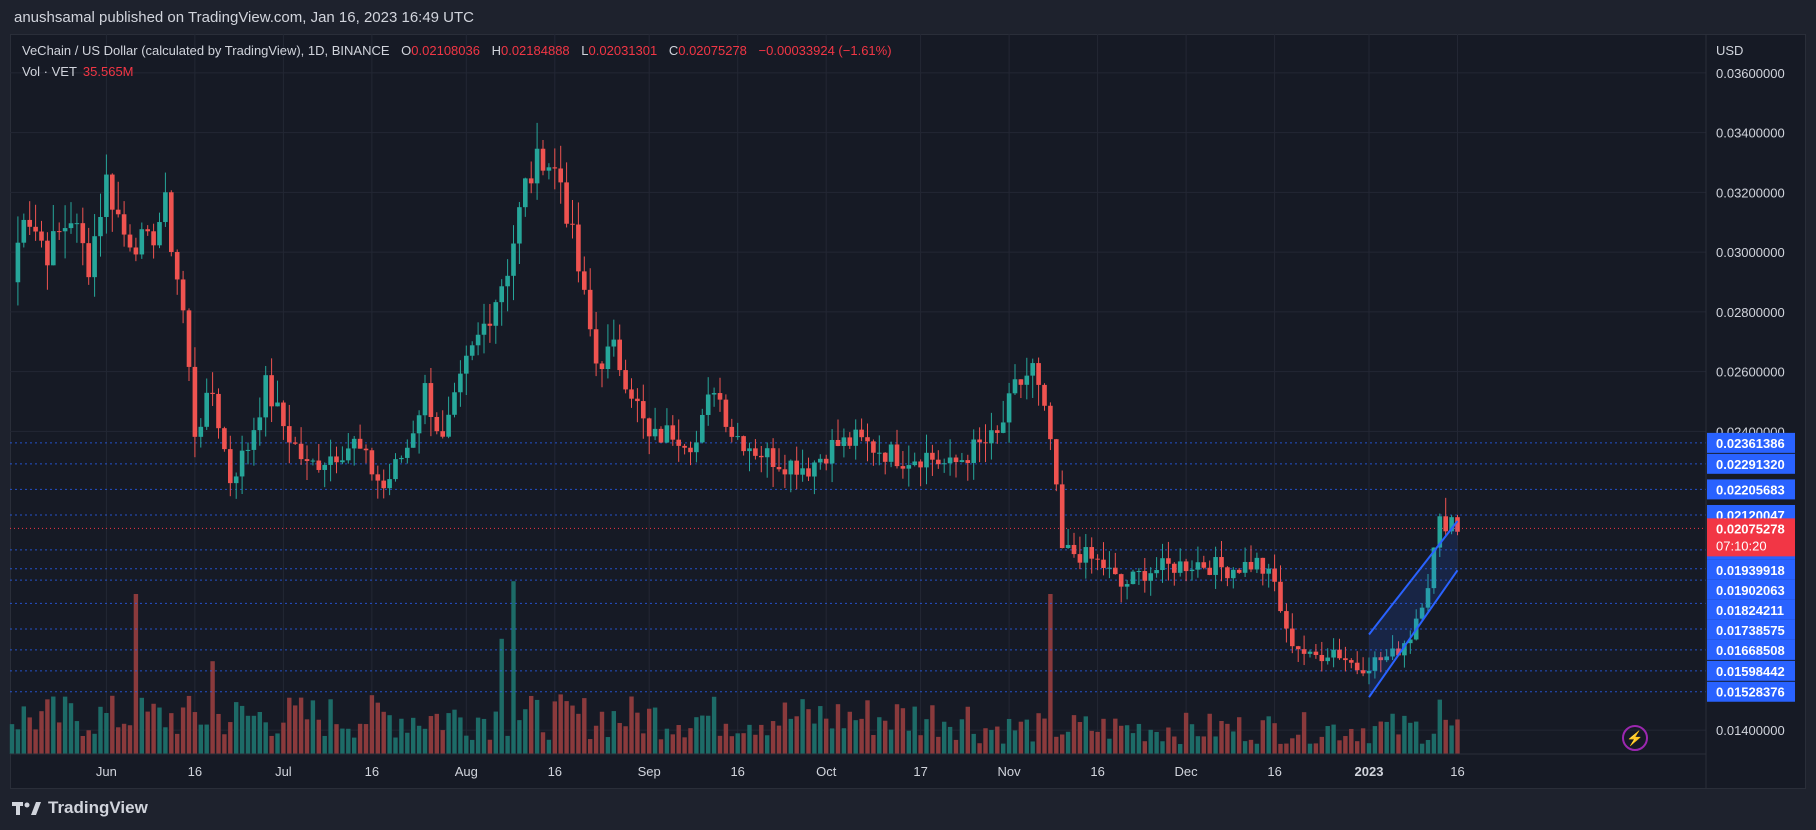  I want to click on x-tick-label: 16, so click(737, 771).